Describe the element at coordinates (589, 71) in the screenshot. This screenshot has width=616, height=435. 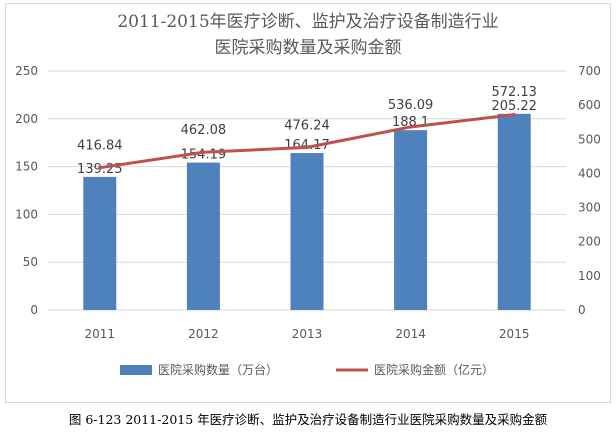
I see `y-right-tick-label: 700` at that location.